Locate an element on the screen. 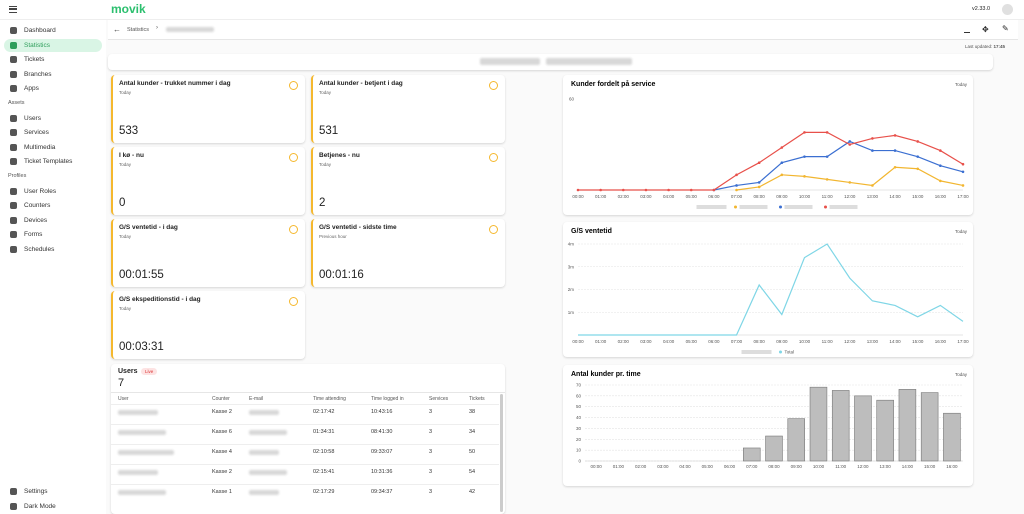  x-tick-label: 17:00 is located at coordinates (963, 341).